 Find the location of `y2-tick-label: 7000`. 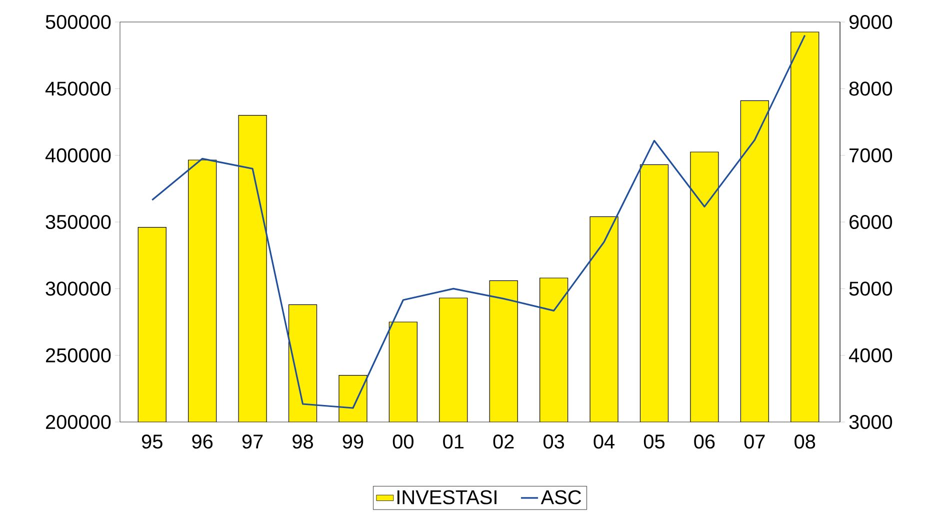

y2-tick-label: 7000 is located at coordinates (871, 155).